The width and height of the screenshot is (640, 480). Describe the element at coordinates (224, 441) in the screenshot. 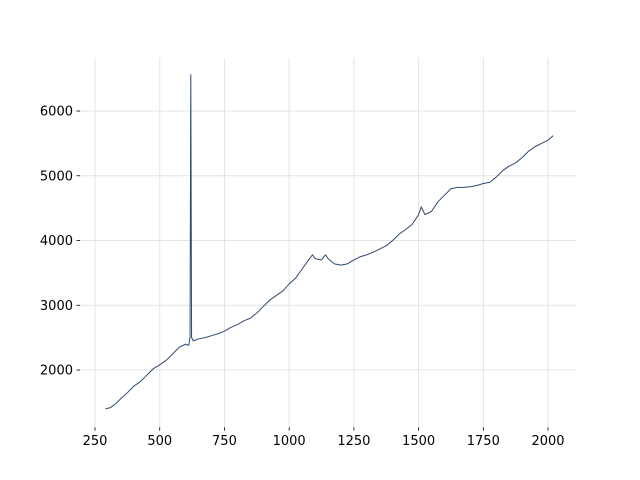

I see `x-tick-label: 750` at that location.